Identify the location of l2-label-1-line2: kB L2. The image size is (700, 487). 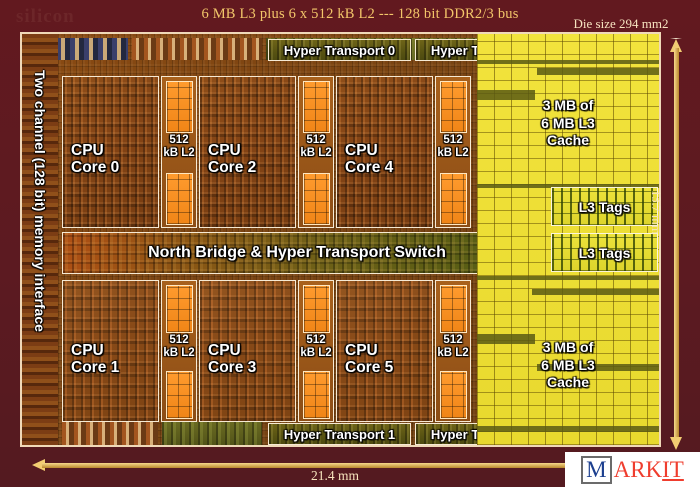
(316, 153).